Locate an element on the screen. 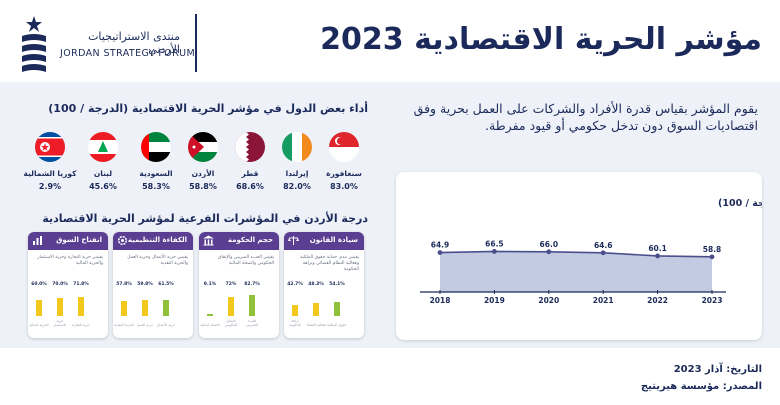 The width and height of the screenshot is (780, 405). country-name: سنغافورة is located at coordinates (344, 173).